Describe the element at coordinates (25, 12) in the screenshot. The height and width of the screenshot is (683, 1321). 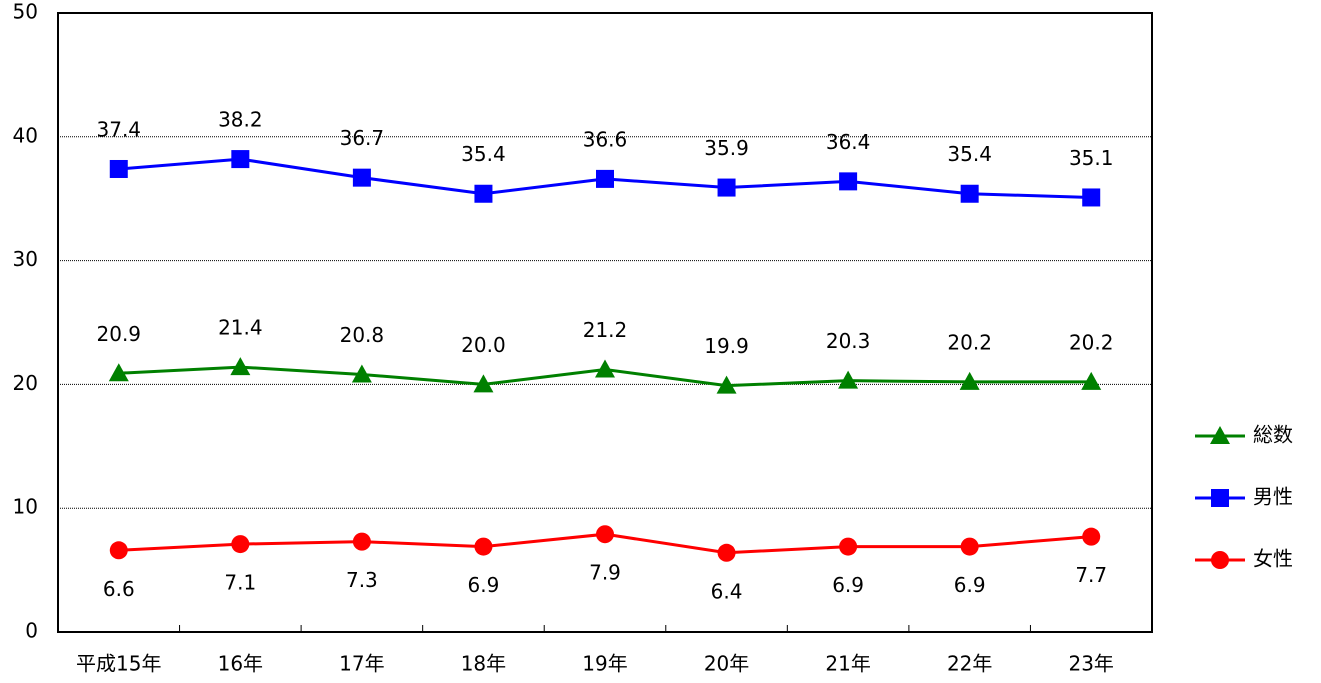
I see `y-tick-label: 50` at that location.